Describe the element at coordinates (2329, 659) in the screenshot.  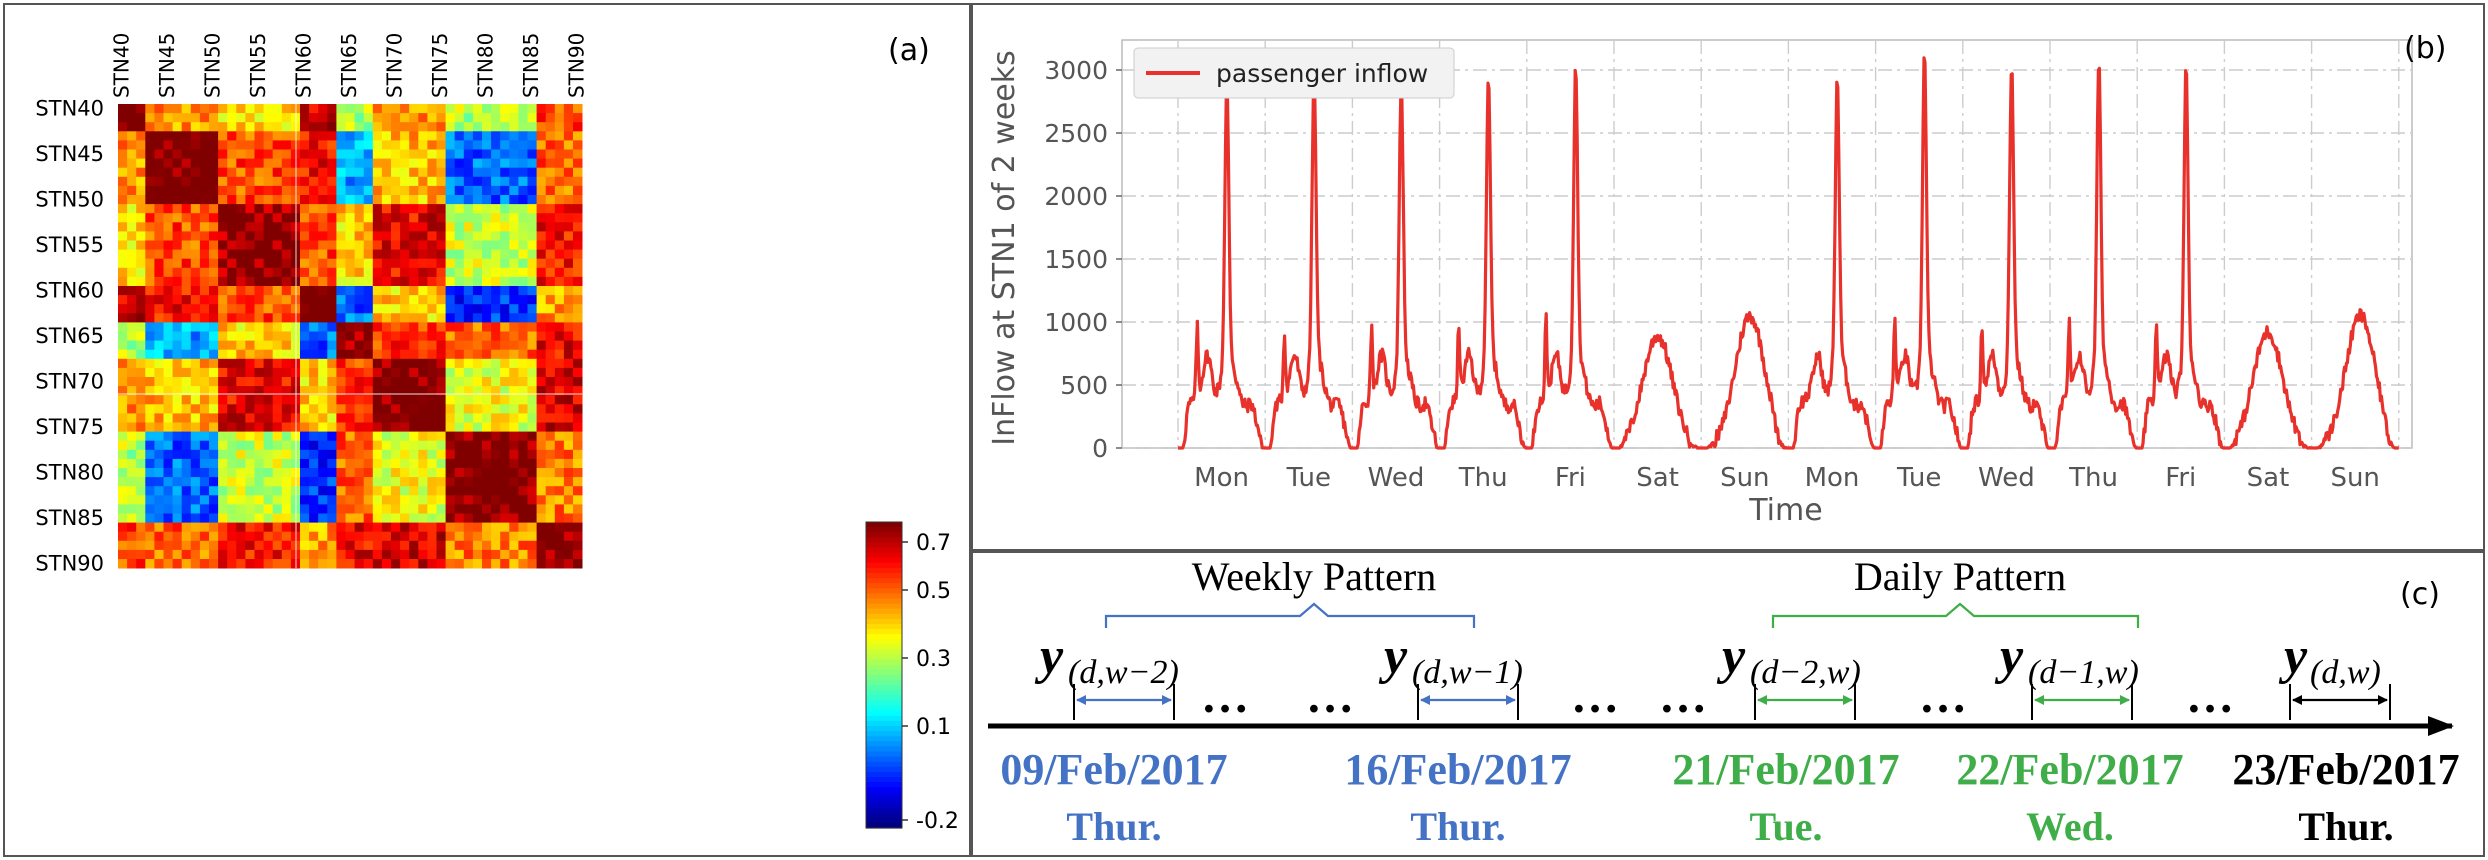
I see `label-y-d-w: y (d,w)` at that location.